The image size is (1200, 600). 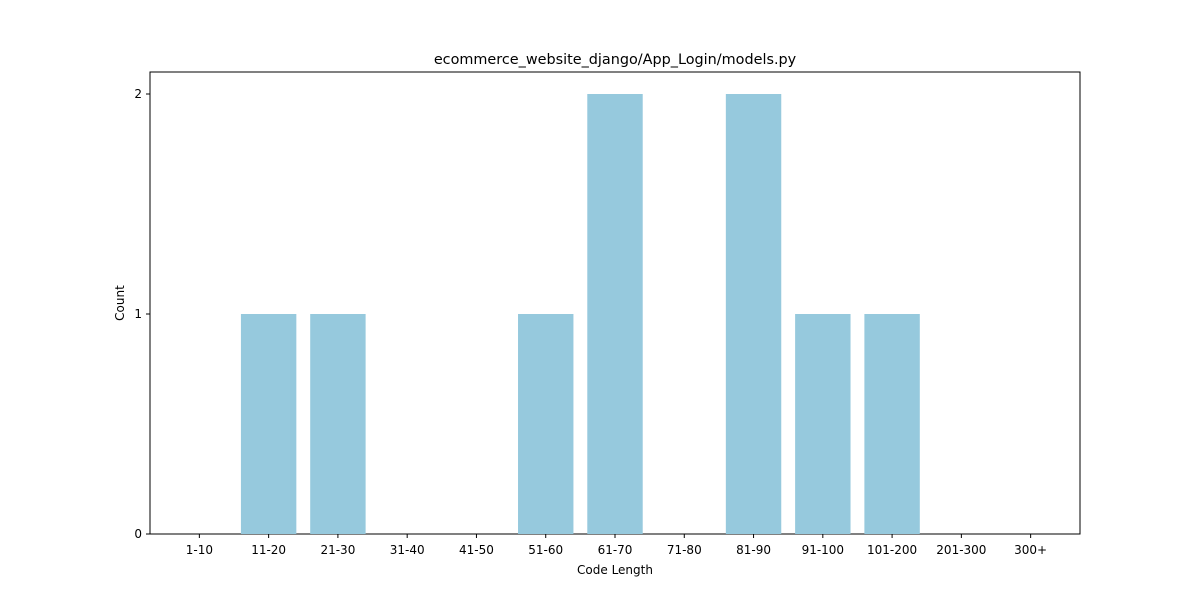 I want to click on x-tick-label: 71-80, so click(x=684, y=550).